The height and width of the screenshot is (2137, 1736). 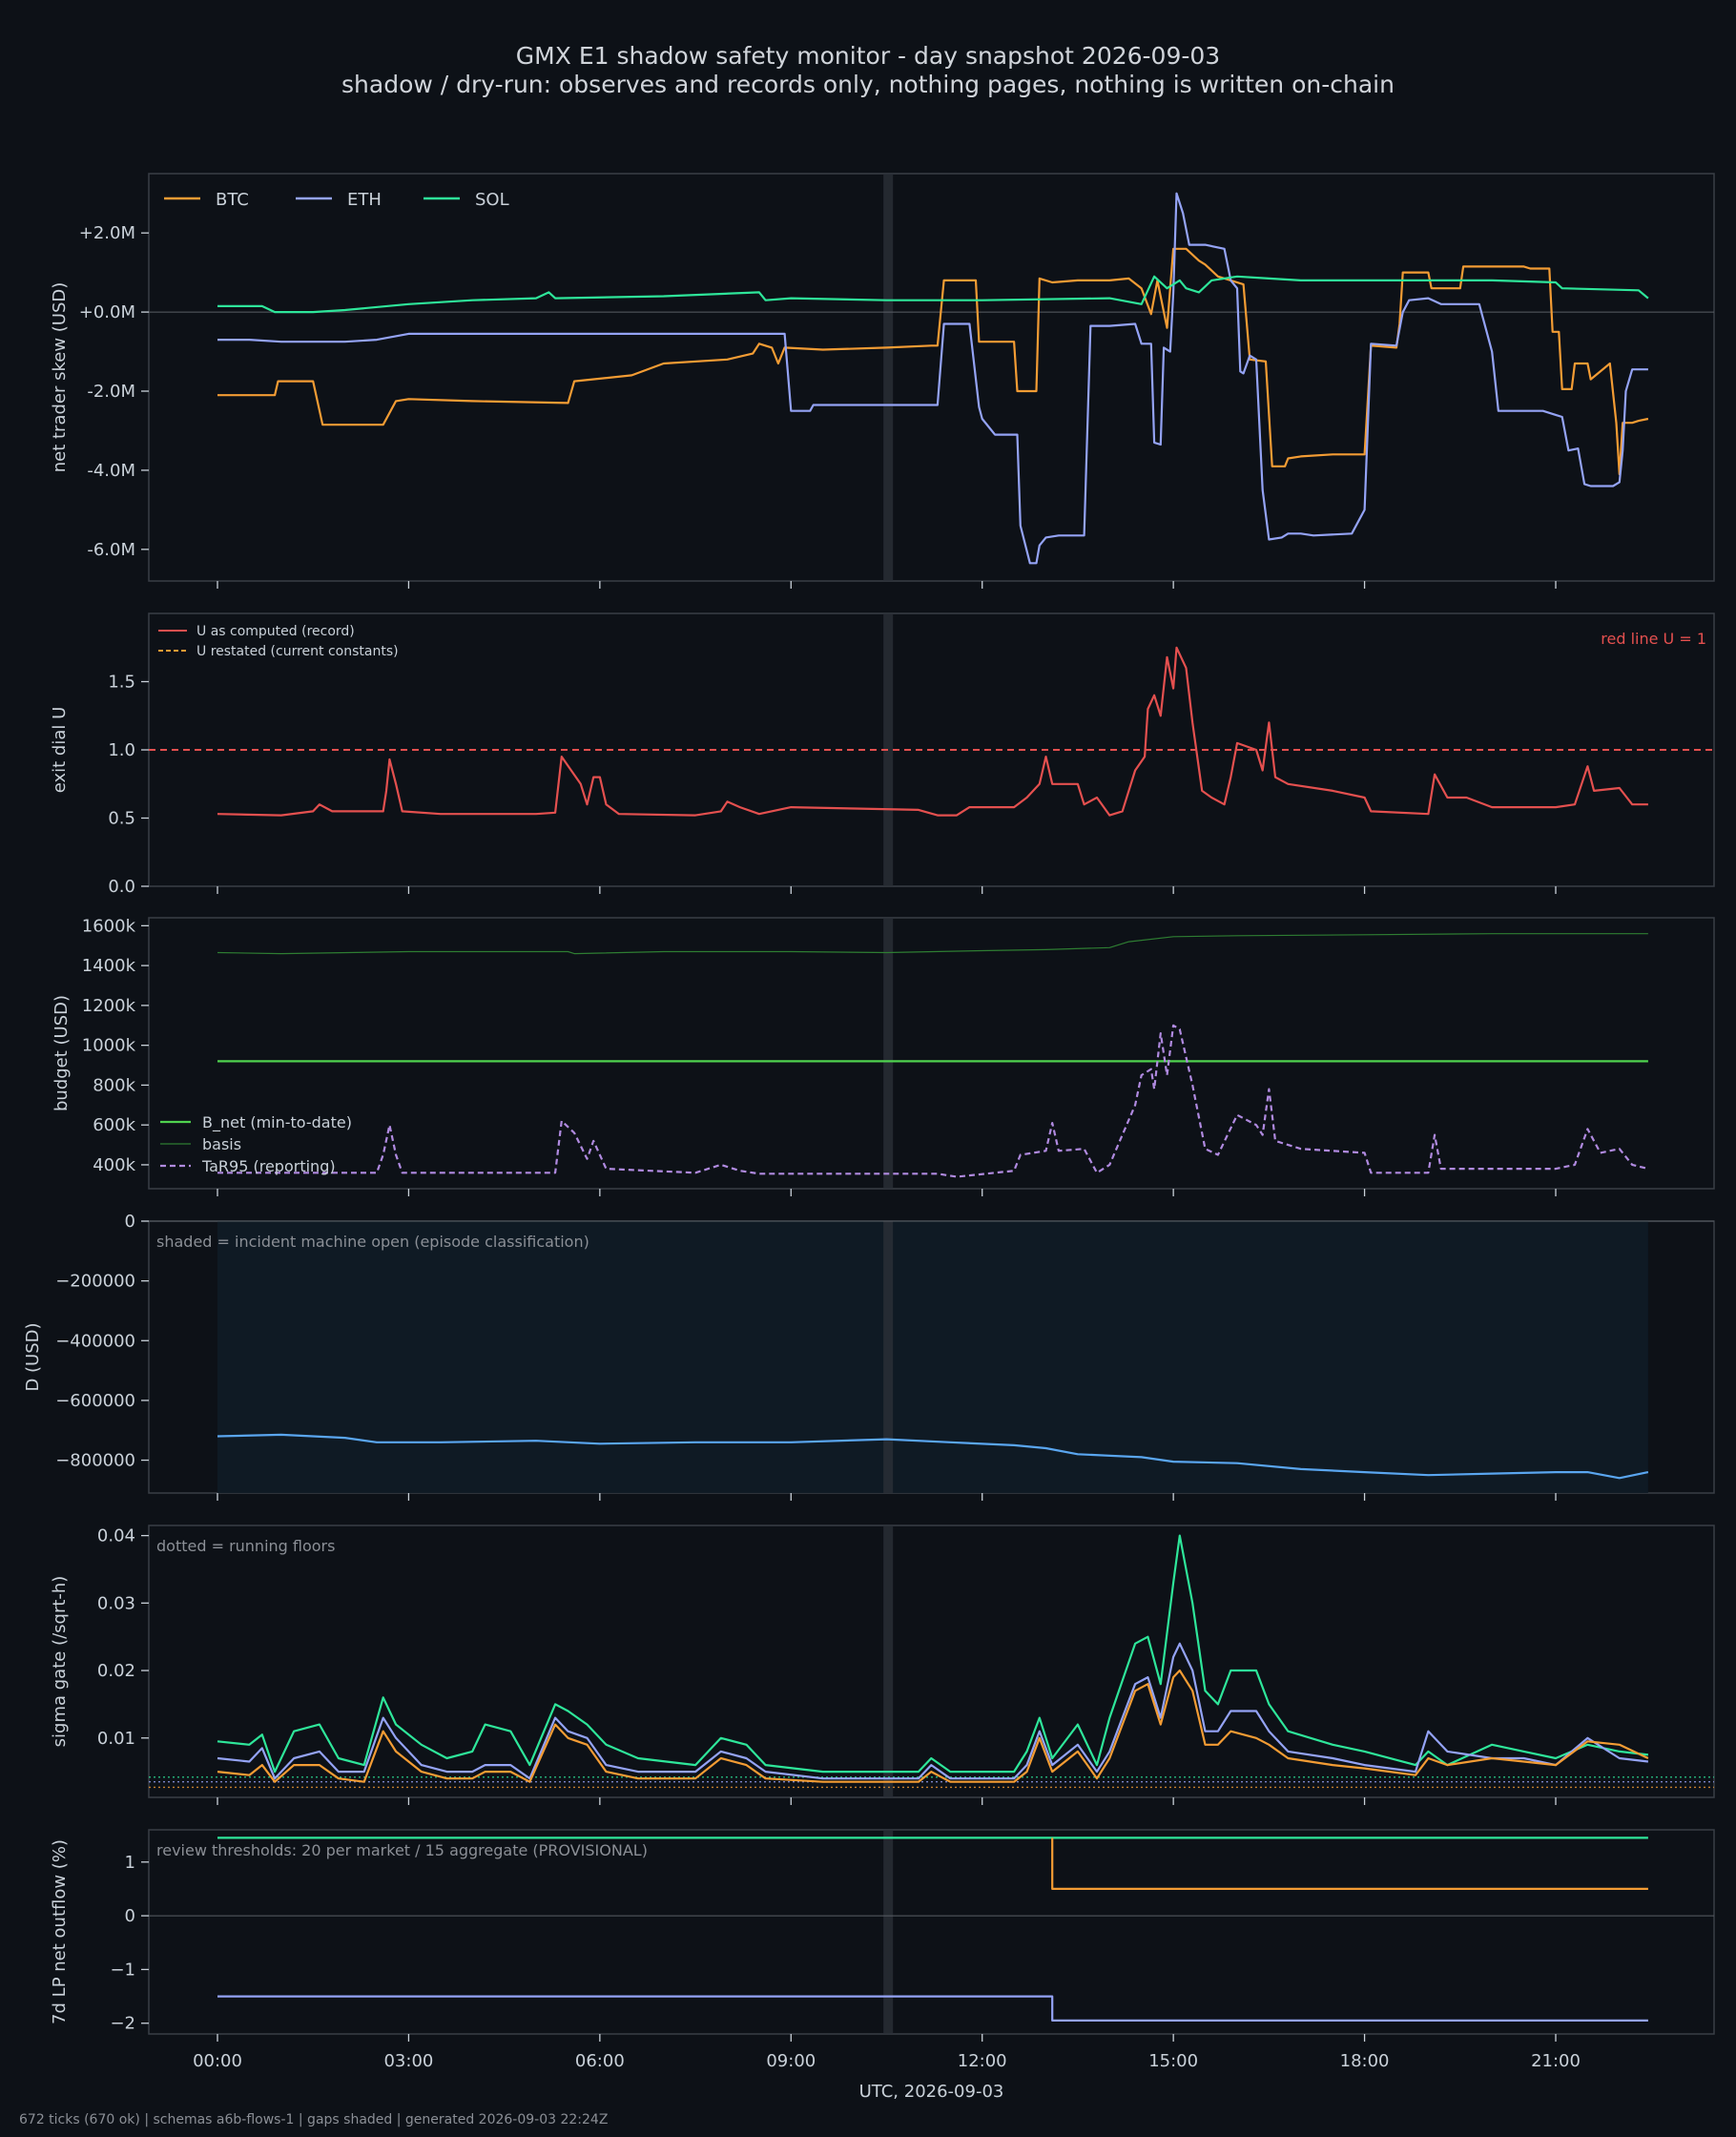 I want to click on legend-label: U as computed (record), so click(x=275, y=631).